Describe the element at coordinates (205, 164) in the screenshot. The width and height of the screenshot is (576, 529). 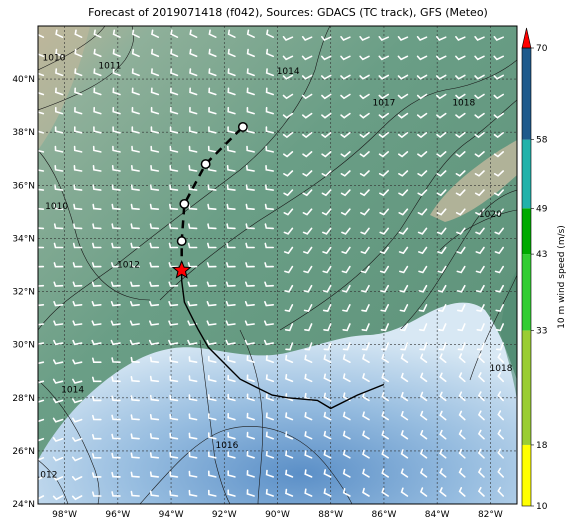
I see `forecast-point` at that location.